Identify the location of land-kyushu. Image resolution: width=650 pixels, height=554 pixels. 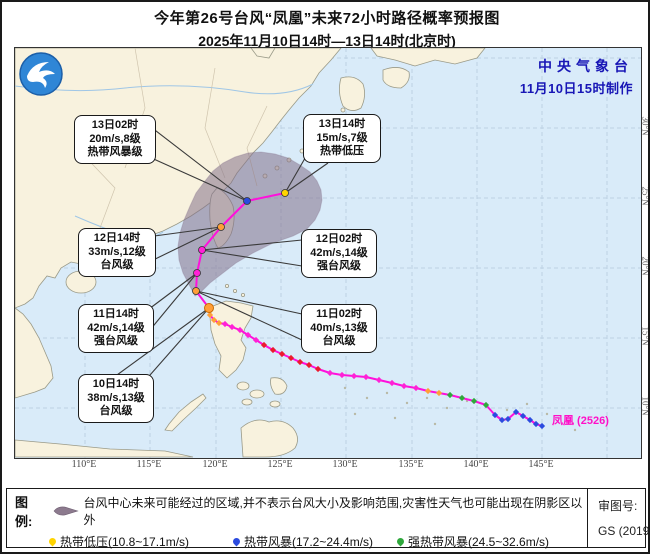
(352, 93).